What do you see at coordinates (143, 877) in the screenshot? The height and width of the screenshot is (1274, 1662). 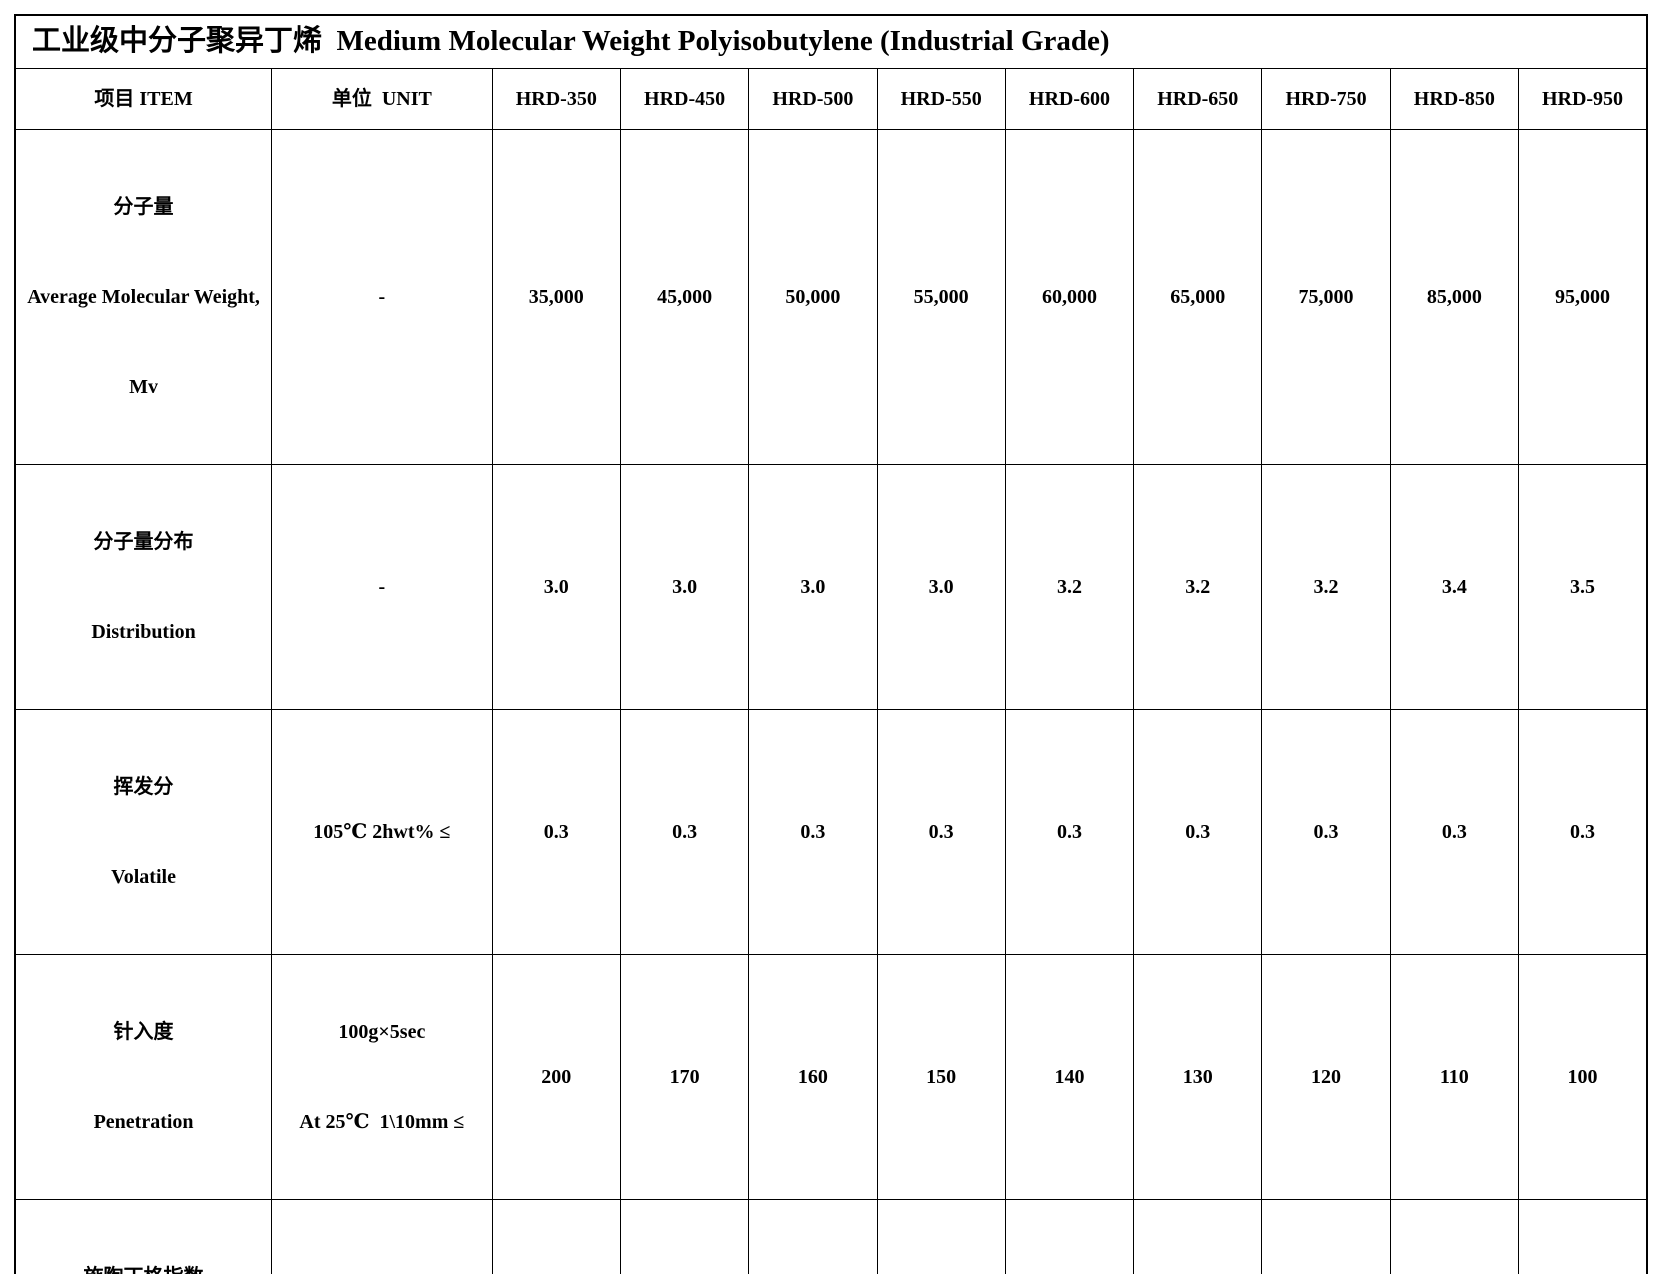 I see `item-label-en: Volatile` at bounding box center [143, 877].